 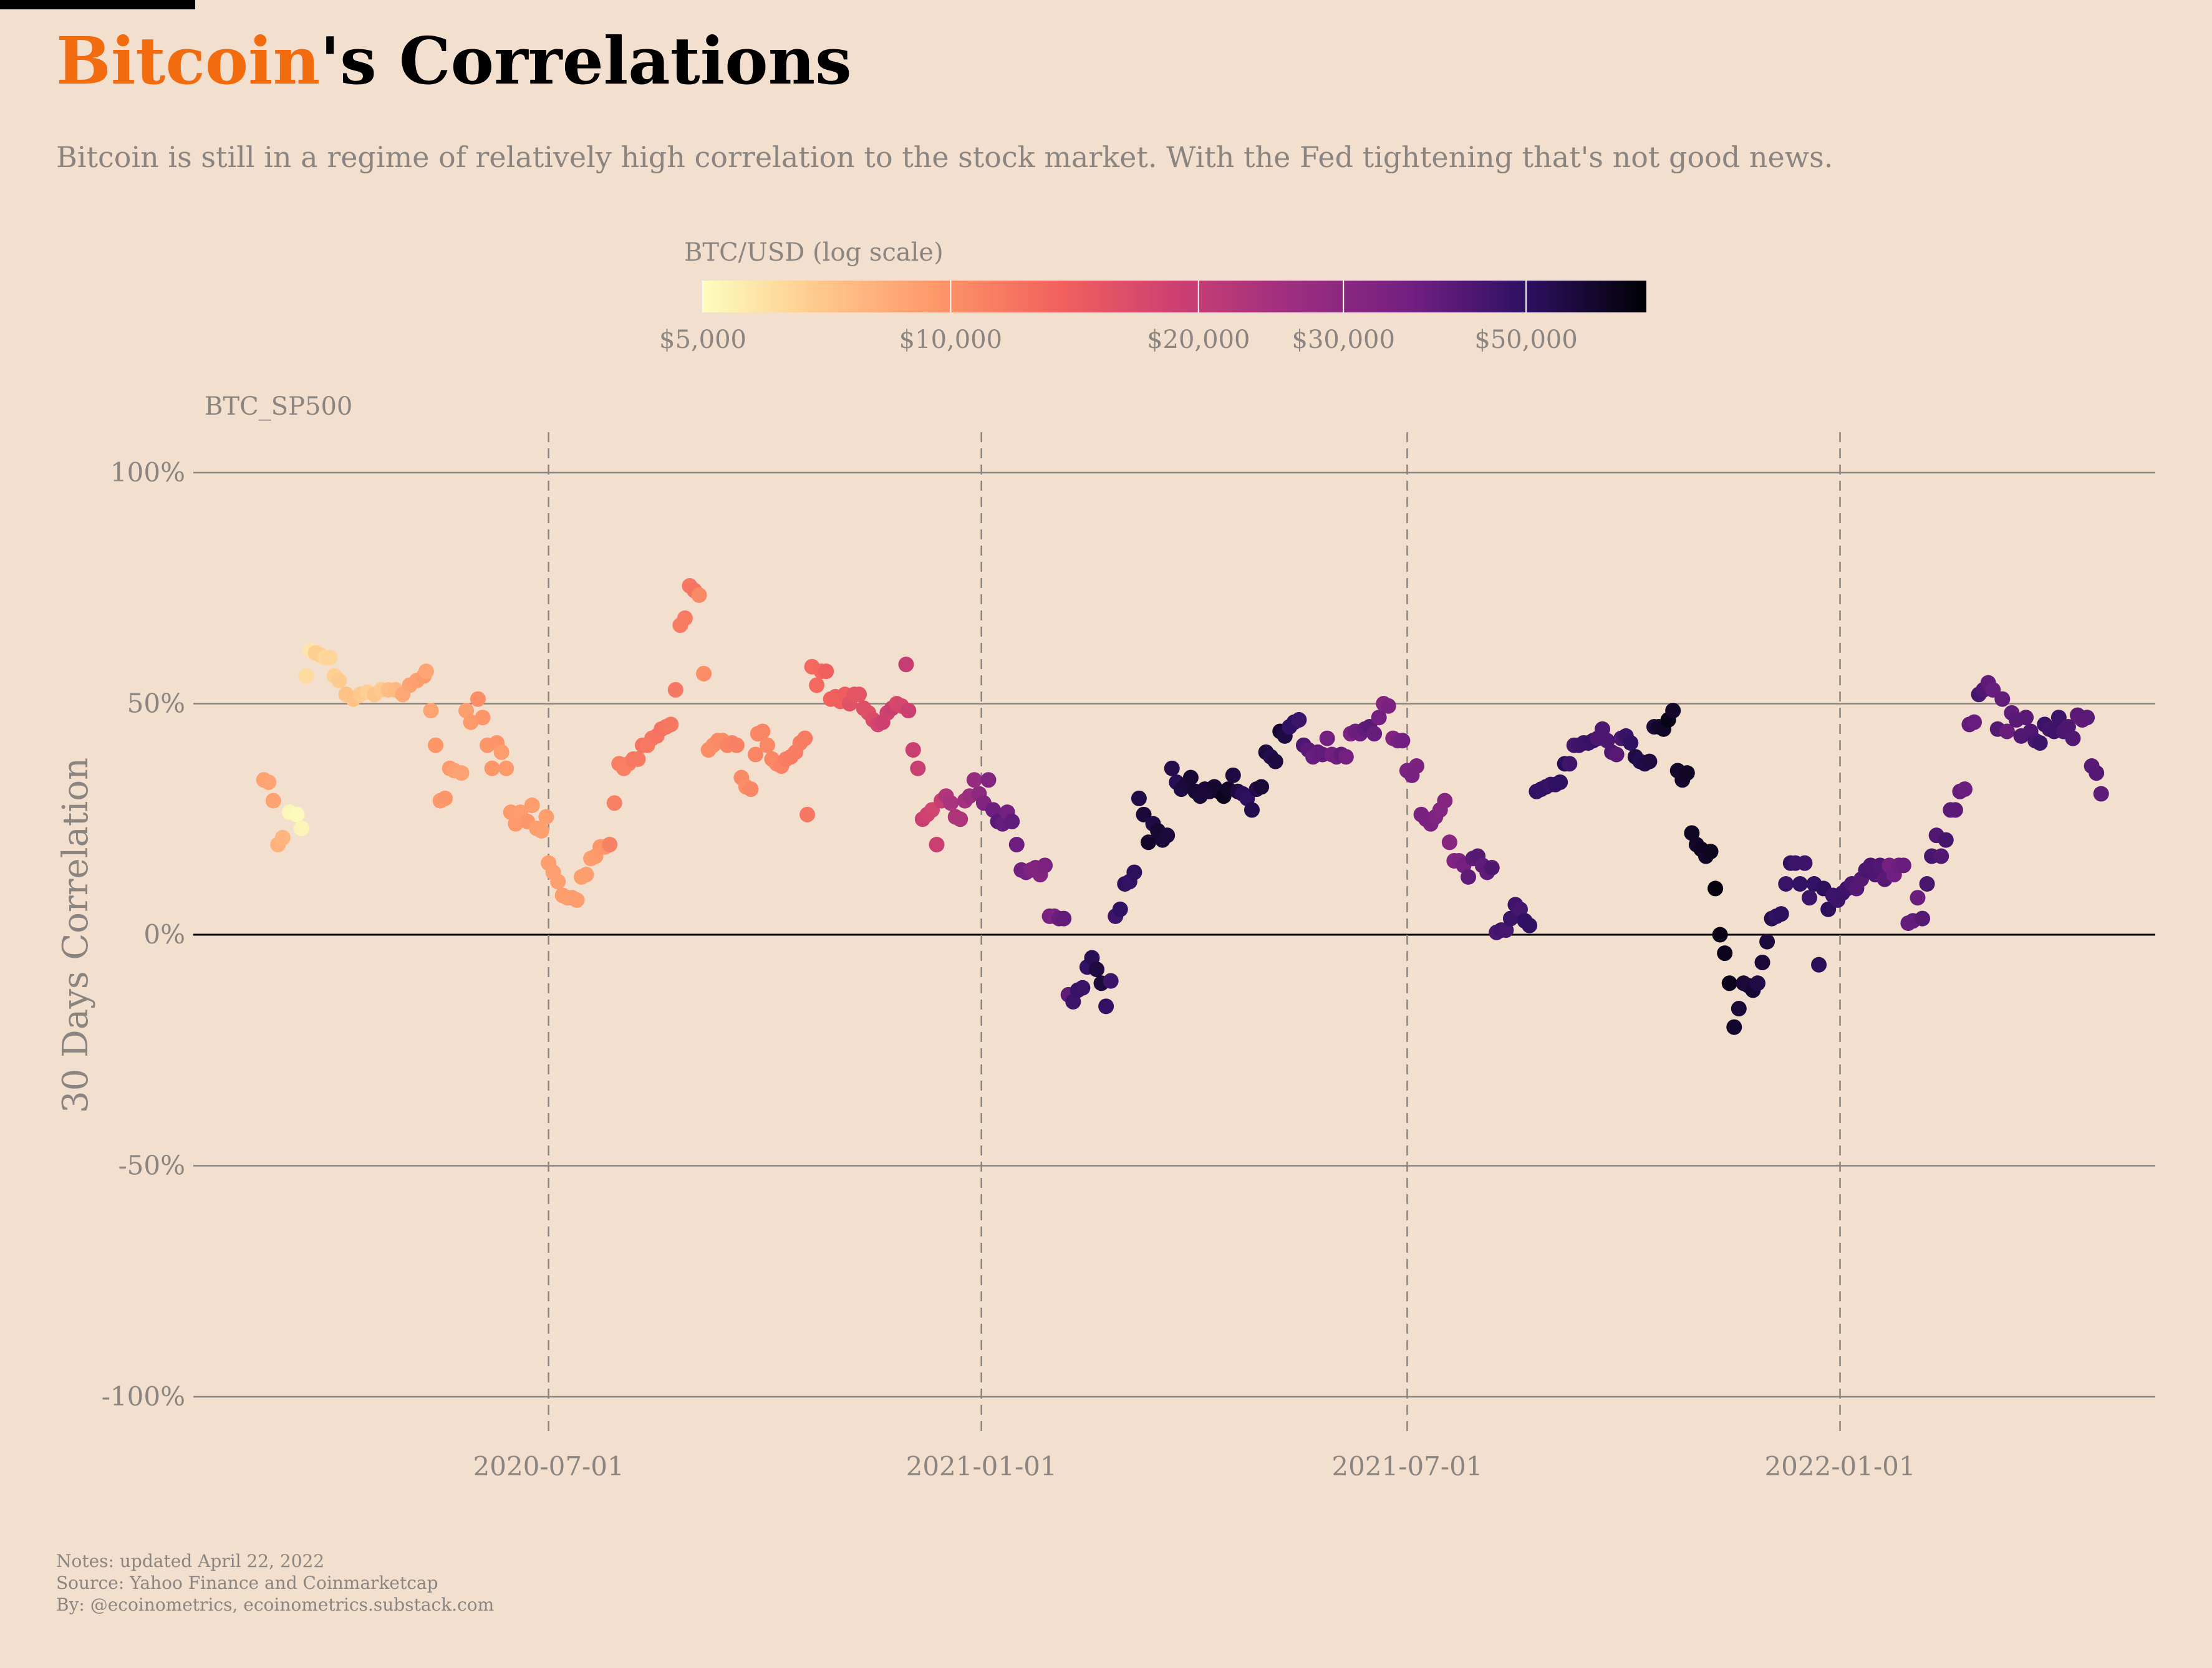 What do you see at coordinates (1839, 1466) in the screenshot?
I see `x-tick-label: 2022-01-01` at bounding box center [1839, 1466].